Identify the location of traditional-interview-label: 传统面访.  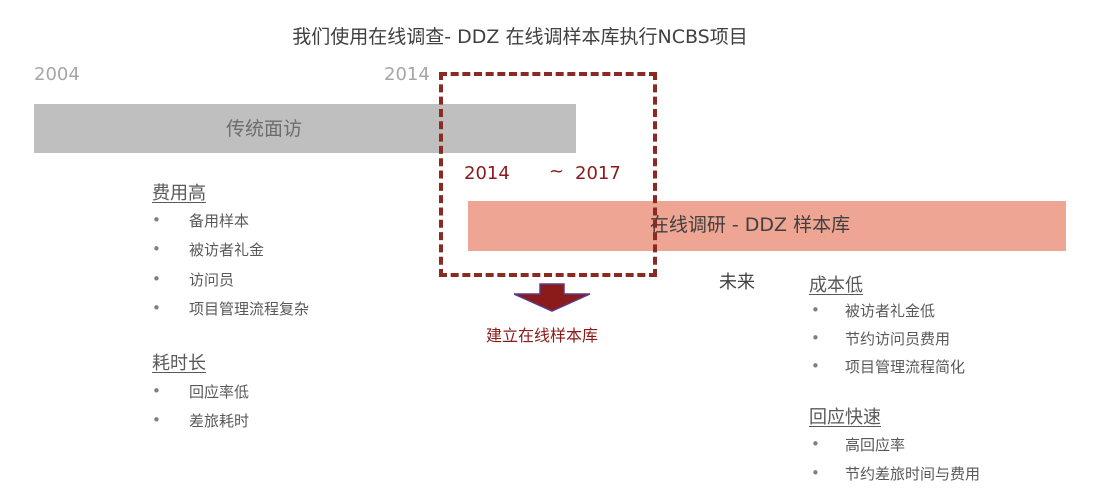
(263, 129).